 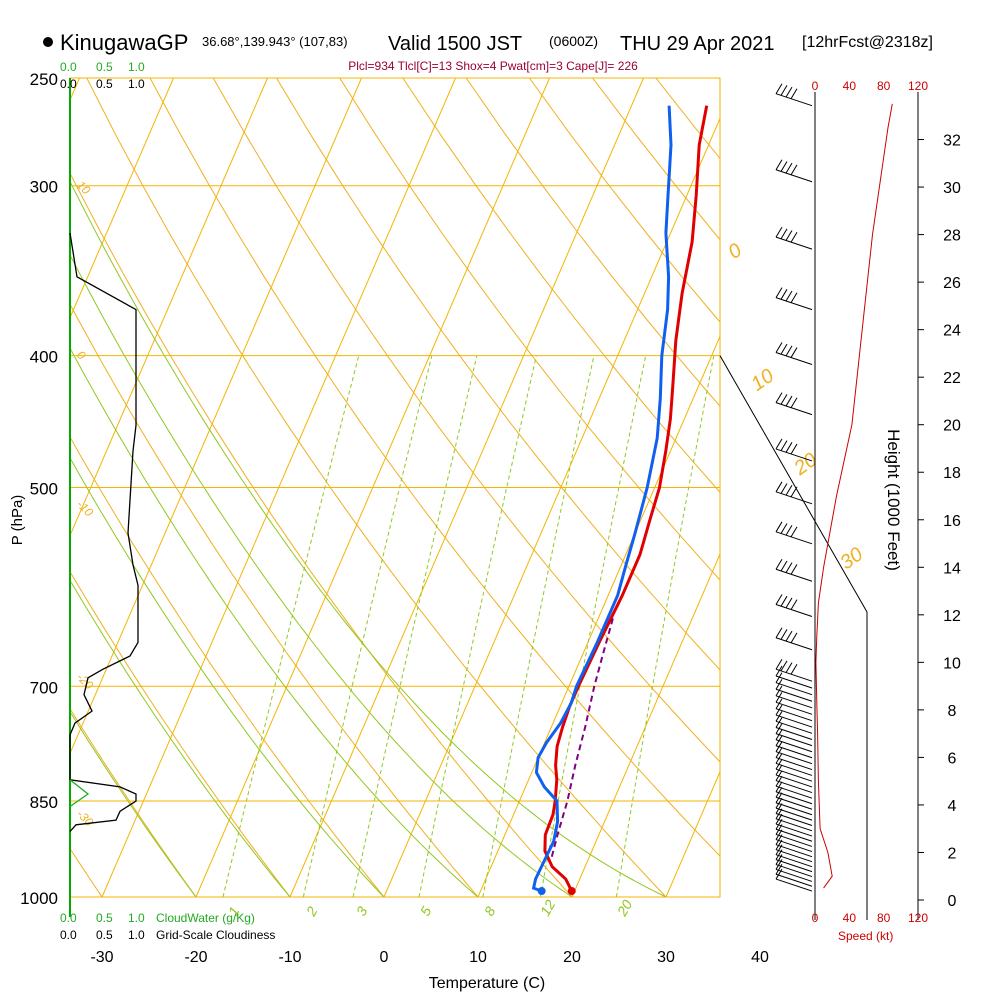 What do you see at coordinates (275, 41) in the screenshot?
I see `station-coords: 36.68°,139.943° (107,83)` at bounding box center [275, 41].